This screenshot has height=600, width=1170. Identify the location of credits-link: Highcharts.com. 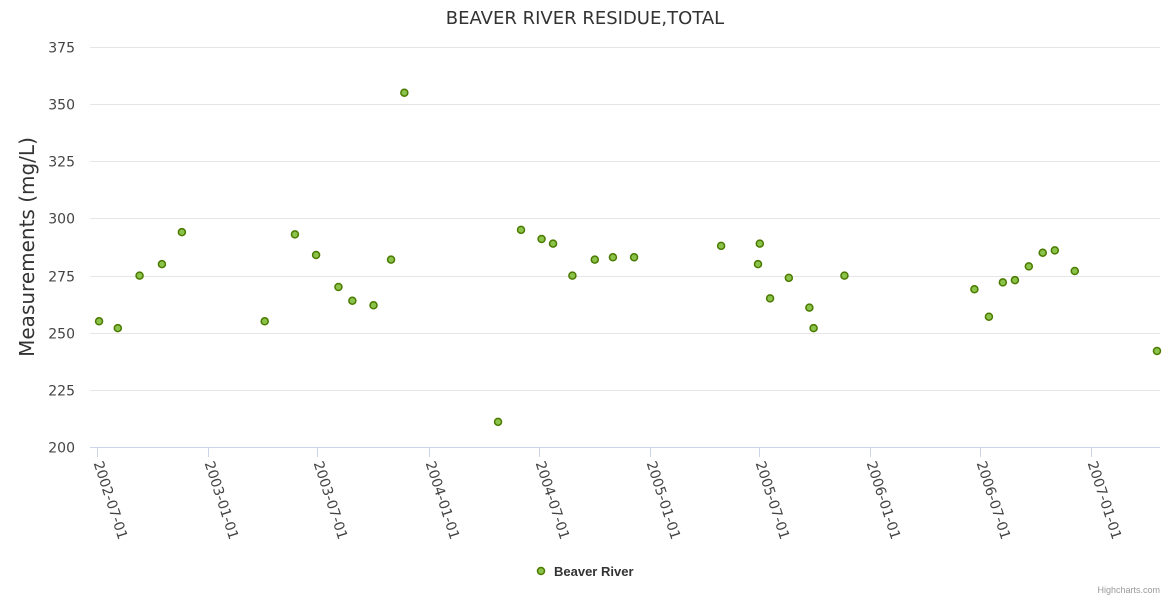
(1128, 590).